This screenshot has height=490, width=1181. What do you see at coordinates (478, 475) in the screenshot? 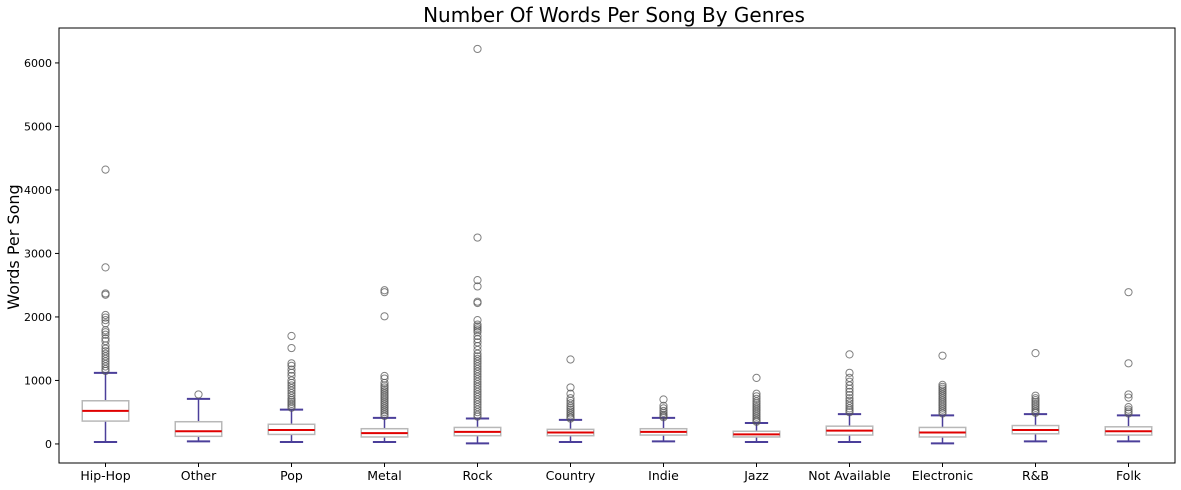
I see `x-tick-label: Rock` at bounding box center [478, 475].